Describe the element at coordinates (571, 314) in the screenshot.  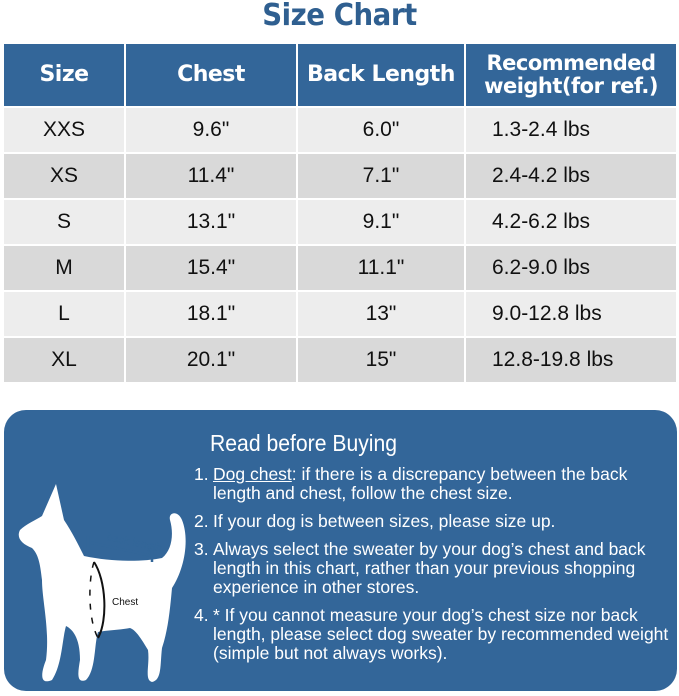
I see `cell-weight: 9.0-12.8 lbs` at that location.